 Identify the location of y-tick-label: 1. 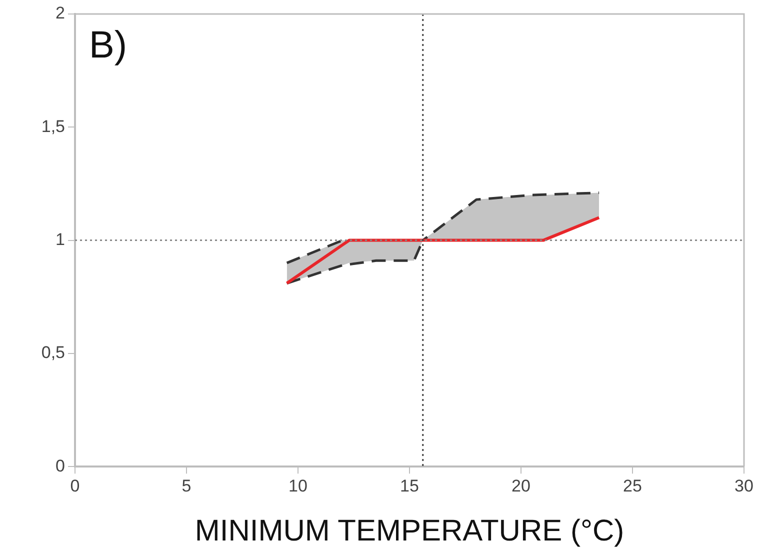
(60, 239).